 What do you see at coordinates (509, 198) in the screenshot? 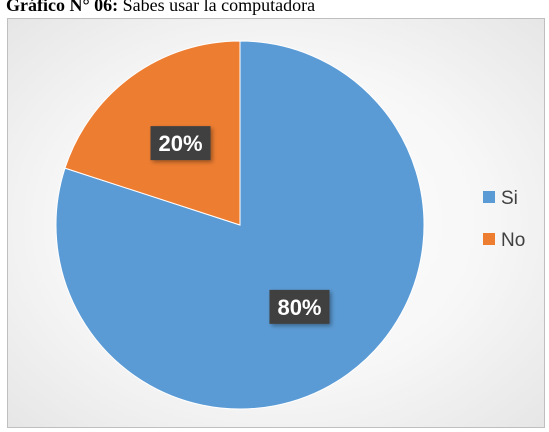
I see `legend-label-si: Si` at bounding box center [509, 198].